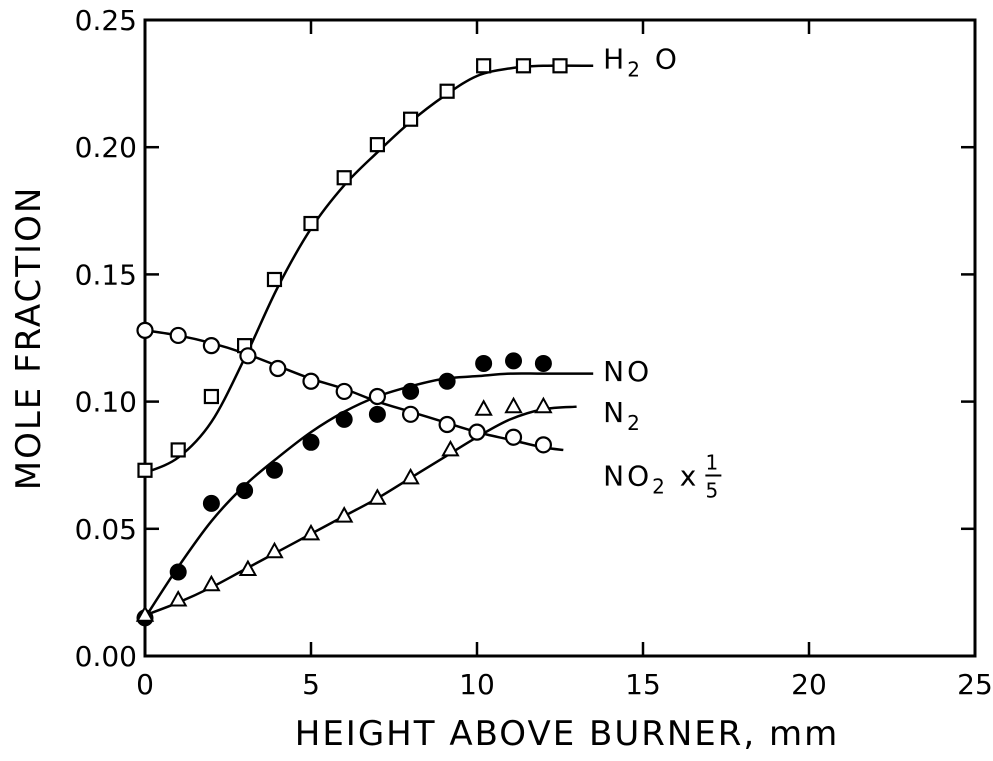  I want to click on y-tick-label: 0.20, so click(106, 147).